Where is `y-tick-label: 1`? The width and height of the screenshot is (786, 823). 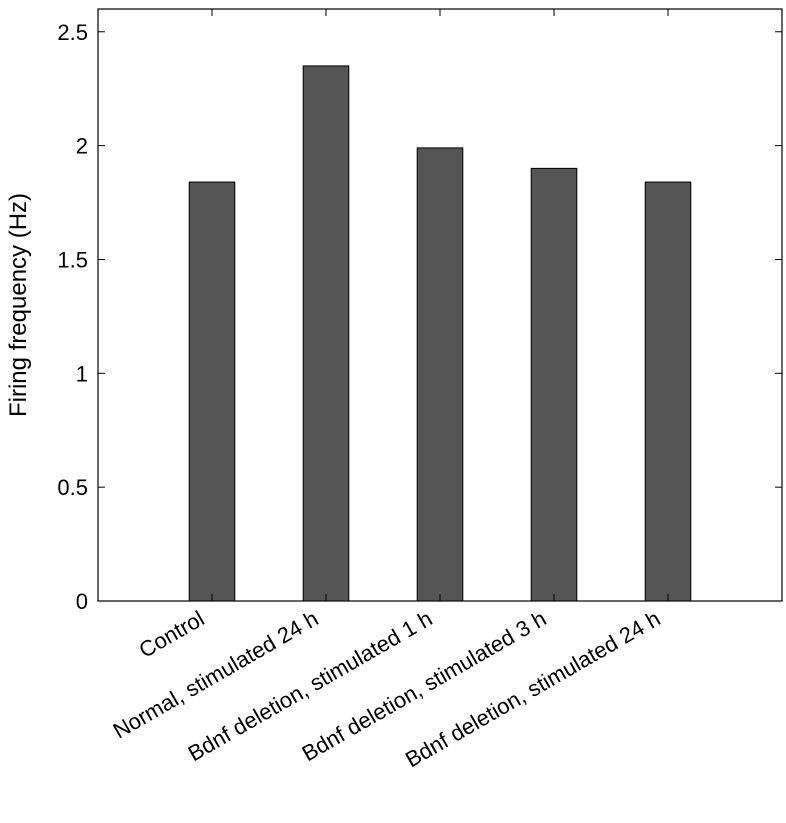 y-tick-label: 1 is located at coordinates (82, 373).